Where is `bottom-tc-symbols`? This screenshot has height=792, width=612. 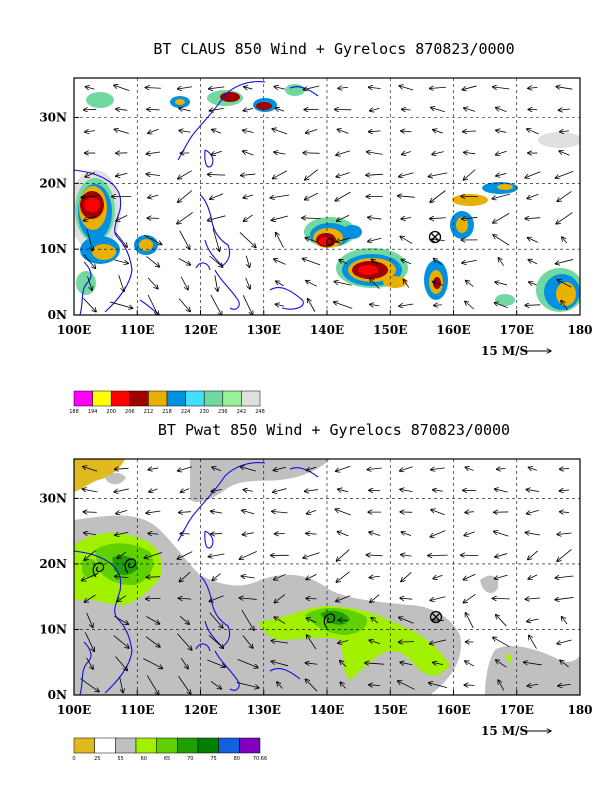
bottom-tc-symbols is located at coordinates (214, 593).